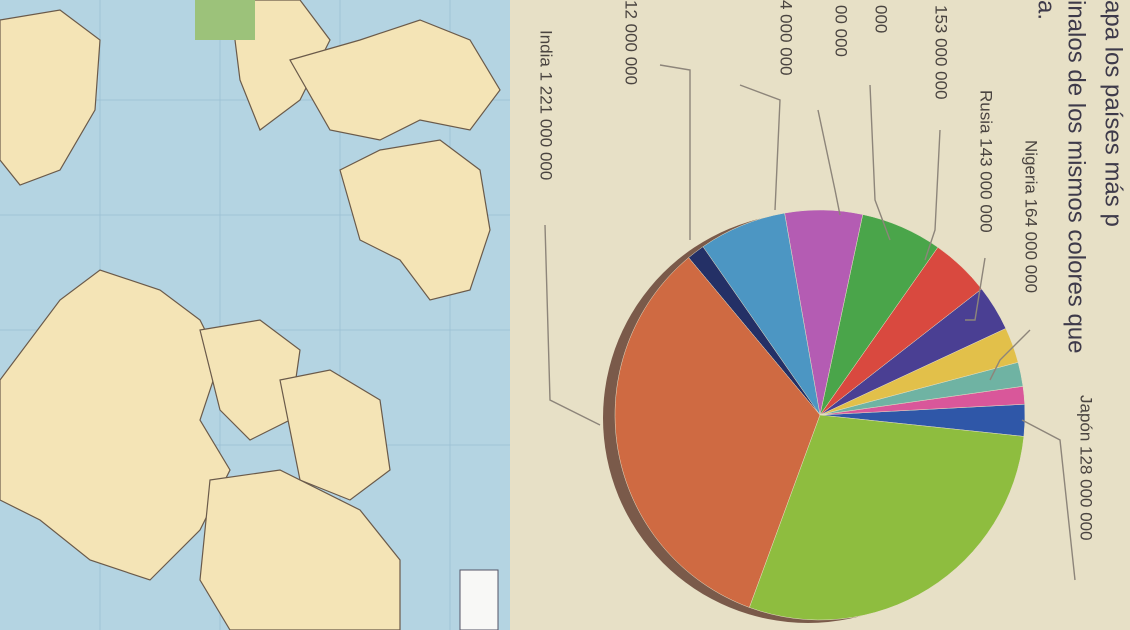 This screenshot has height=630, width=1130. Describe the element at coordinates (986, 161) in the screenshot. I see `pie-label: Rusia 143 000 000` at that location.